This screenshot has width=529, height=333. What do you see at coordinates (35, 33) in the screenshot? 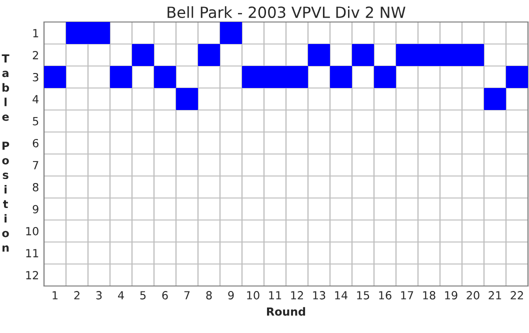
I see `y-tick-label: 1` at bounding box center [35, 33].